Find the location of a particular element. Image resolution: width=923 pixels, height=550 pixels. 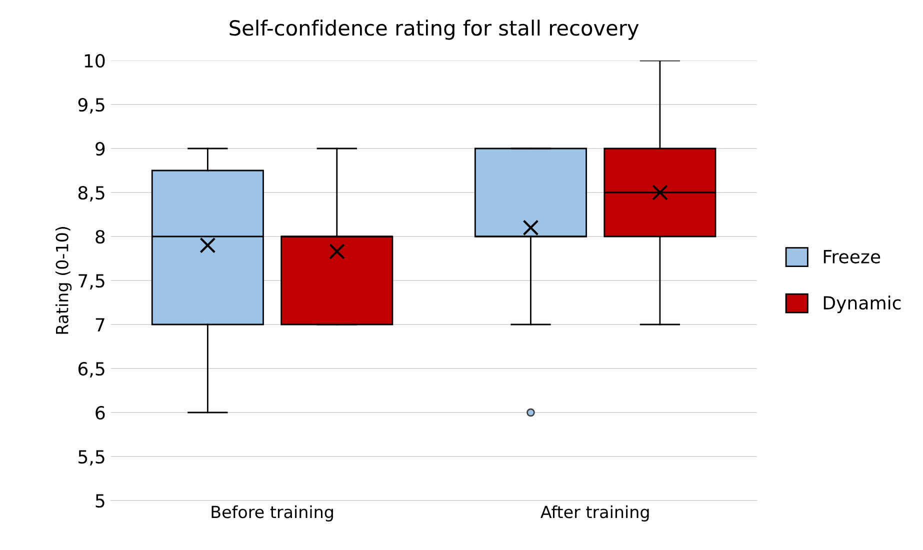

y-tick-label: 6 is located at coordinates (100, 413).